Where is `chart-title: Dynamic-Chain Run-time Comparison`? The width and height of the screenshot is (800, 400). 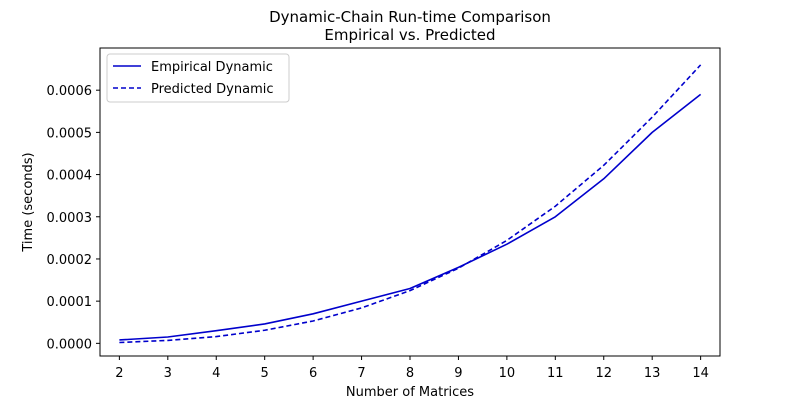
chart-title: Dynamic-Chain Run-time Comparison is located at coordinates (410, 17).